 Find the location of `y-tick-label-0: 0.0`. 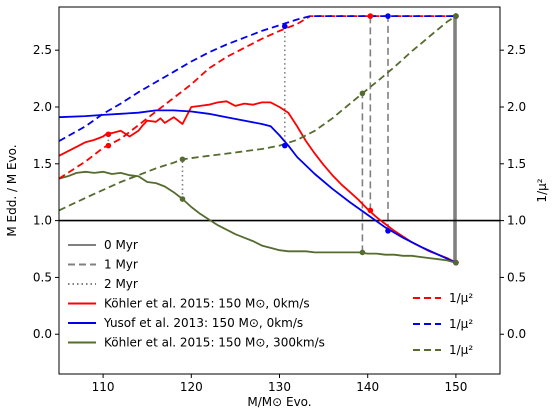

y-tick-label-0: 0.0 is located at coordinates (42, 334).